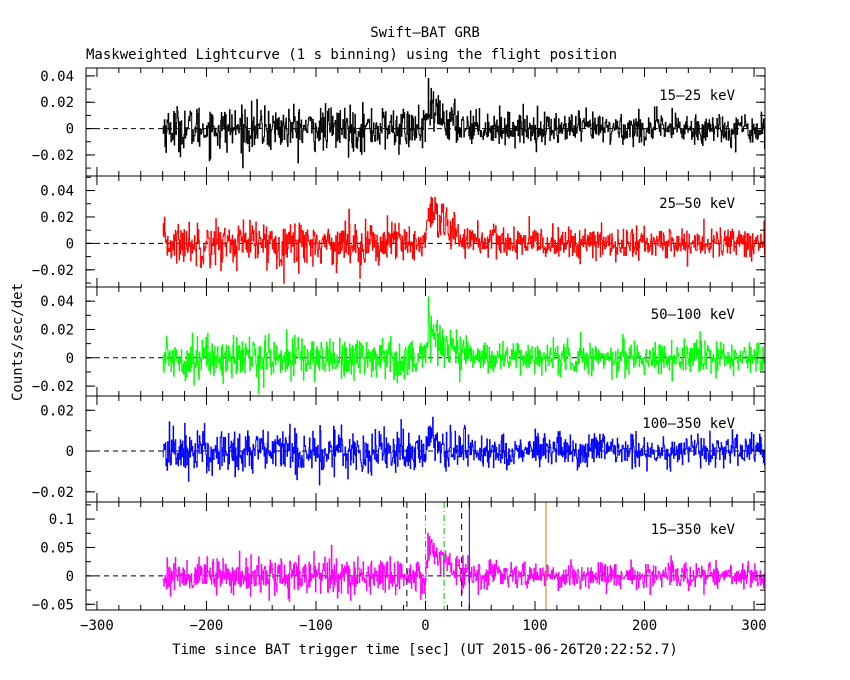  What do you see at coordinates (97, 626) in the screenshot?
I see `x-tick-label: −300` at bounding box center [97, 626].